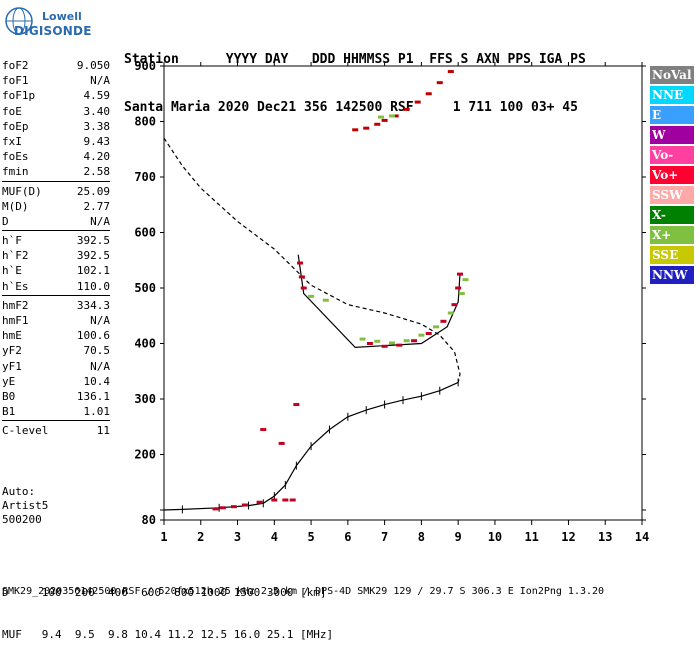  Describe the element at coordinates (19, 96) in the screenshot. I see `param-name: foF1p` at that location.